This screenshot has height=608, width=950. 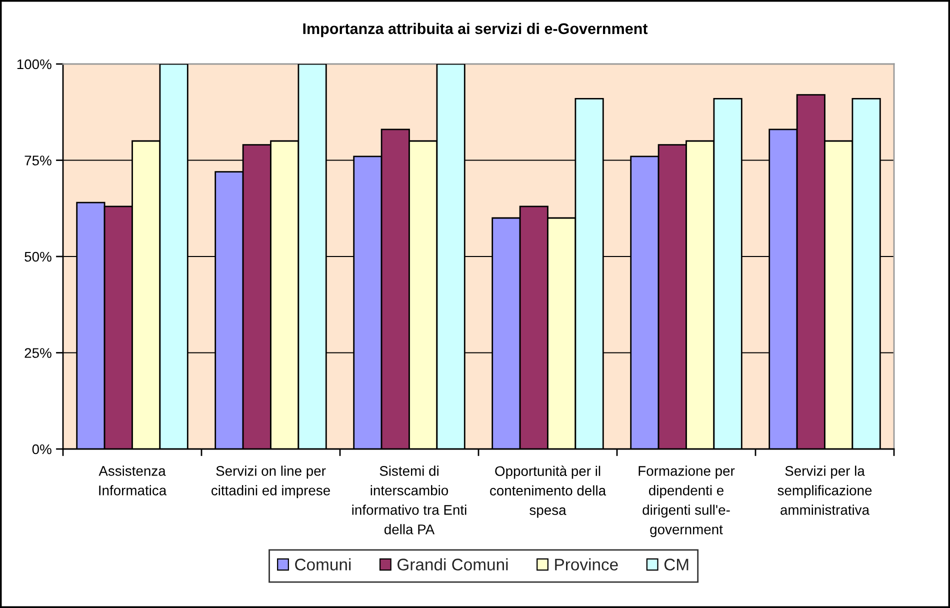 I want to click on legend-label: Grandi Comuni, so click(x=453, y=564).